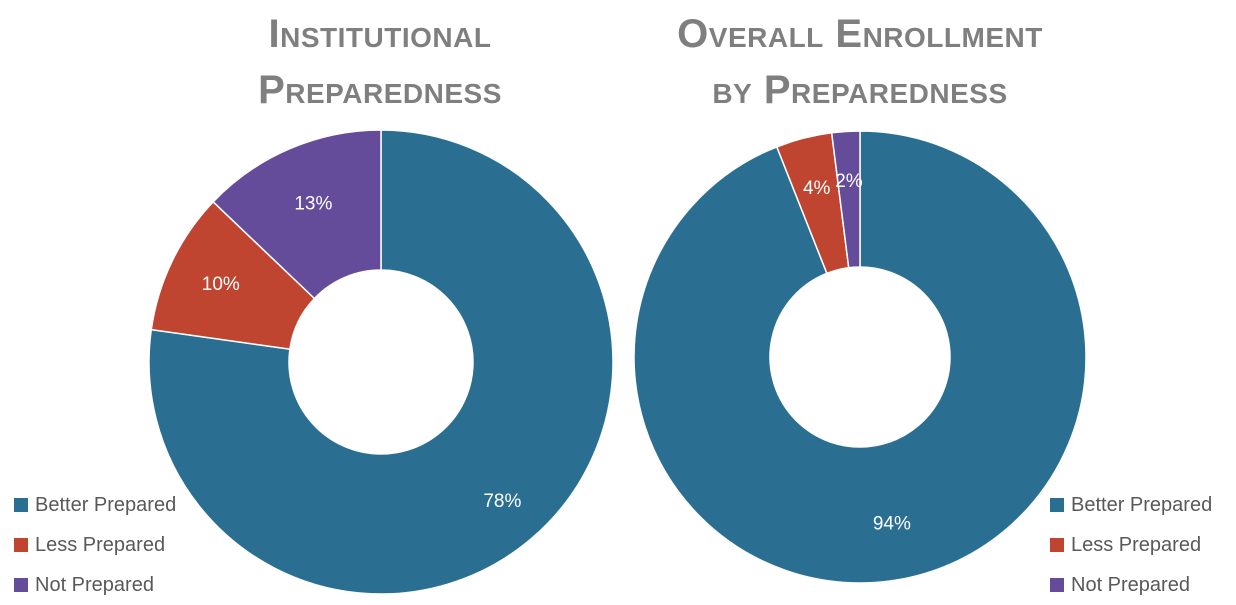 Image resolution: width=1236 pixels, height=605 pixels. What do you see at coordinates (221, 284) in the screenshot?
I see `data-label-less-prepared: 10%` at bounding box center [221, 284].